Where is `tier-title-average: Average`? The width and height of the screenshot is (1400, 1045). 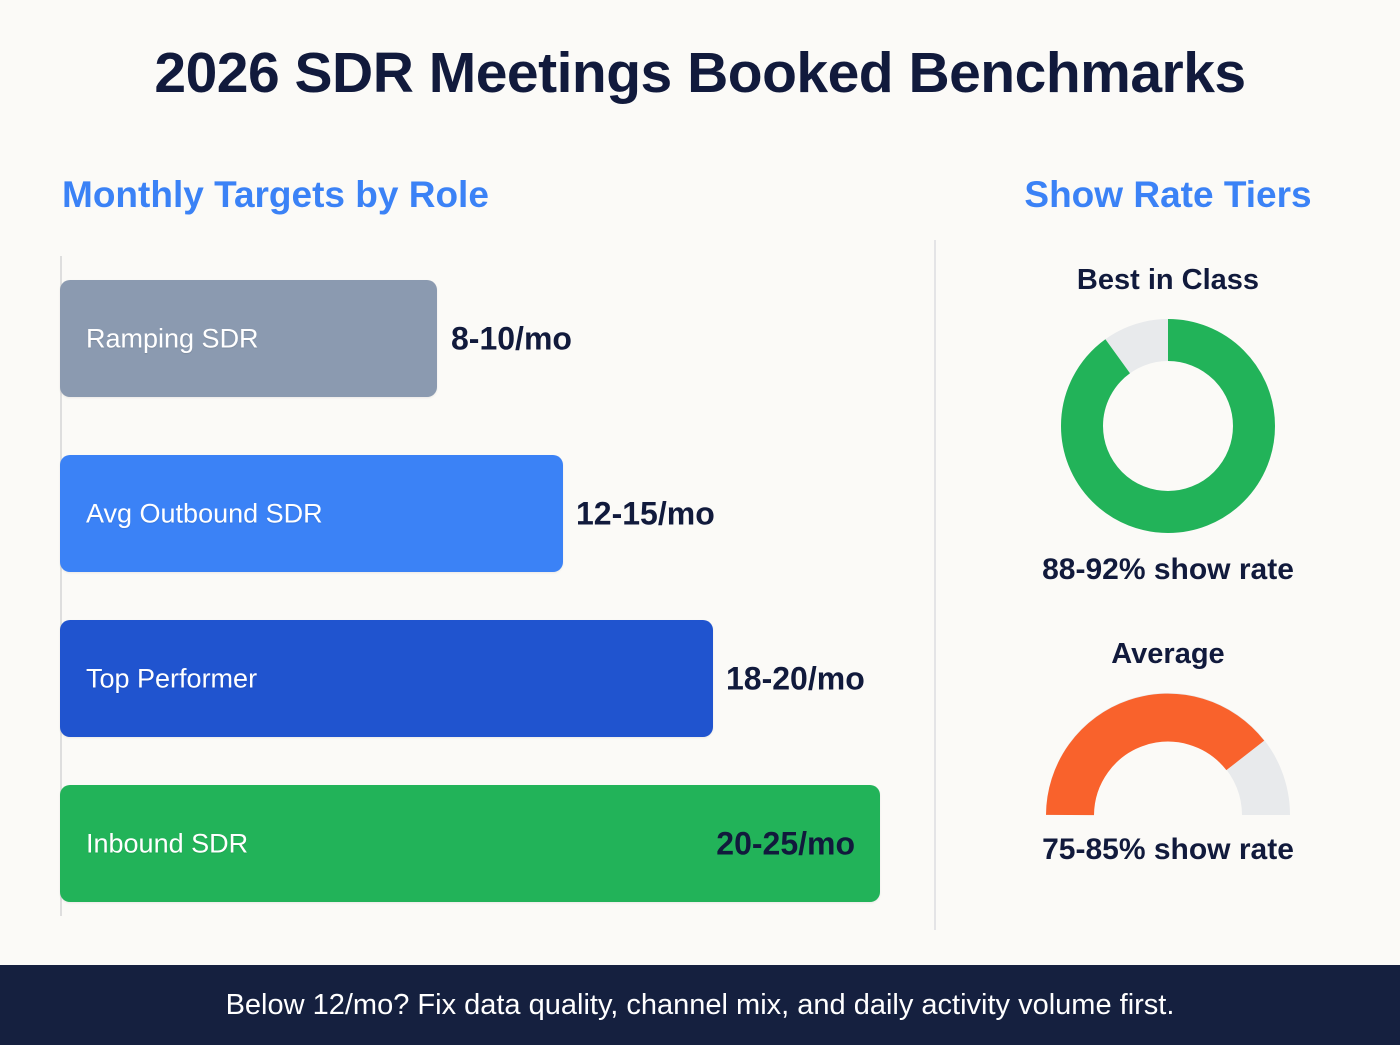
tier-title-average: Average is located at coordinates (1168, 654).